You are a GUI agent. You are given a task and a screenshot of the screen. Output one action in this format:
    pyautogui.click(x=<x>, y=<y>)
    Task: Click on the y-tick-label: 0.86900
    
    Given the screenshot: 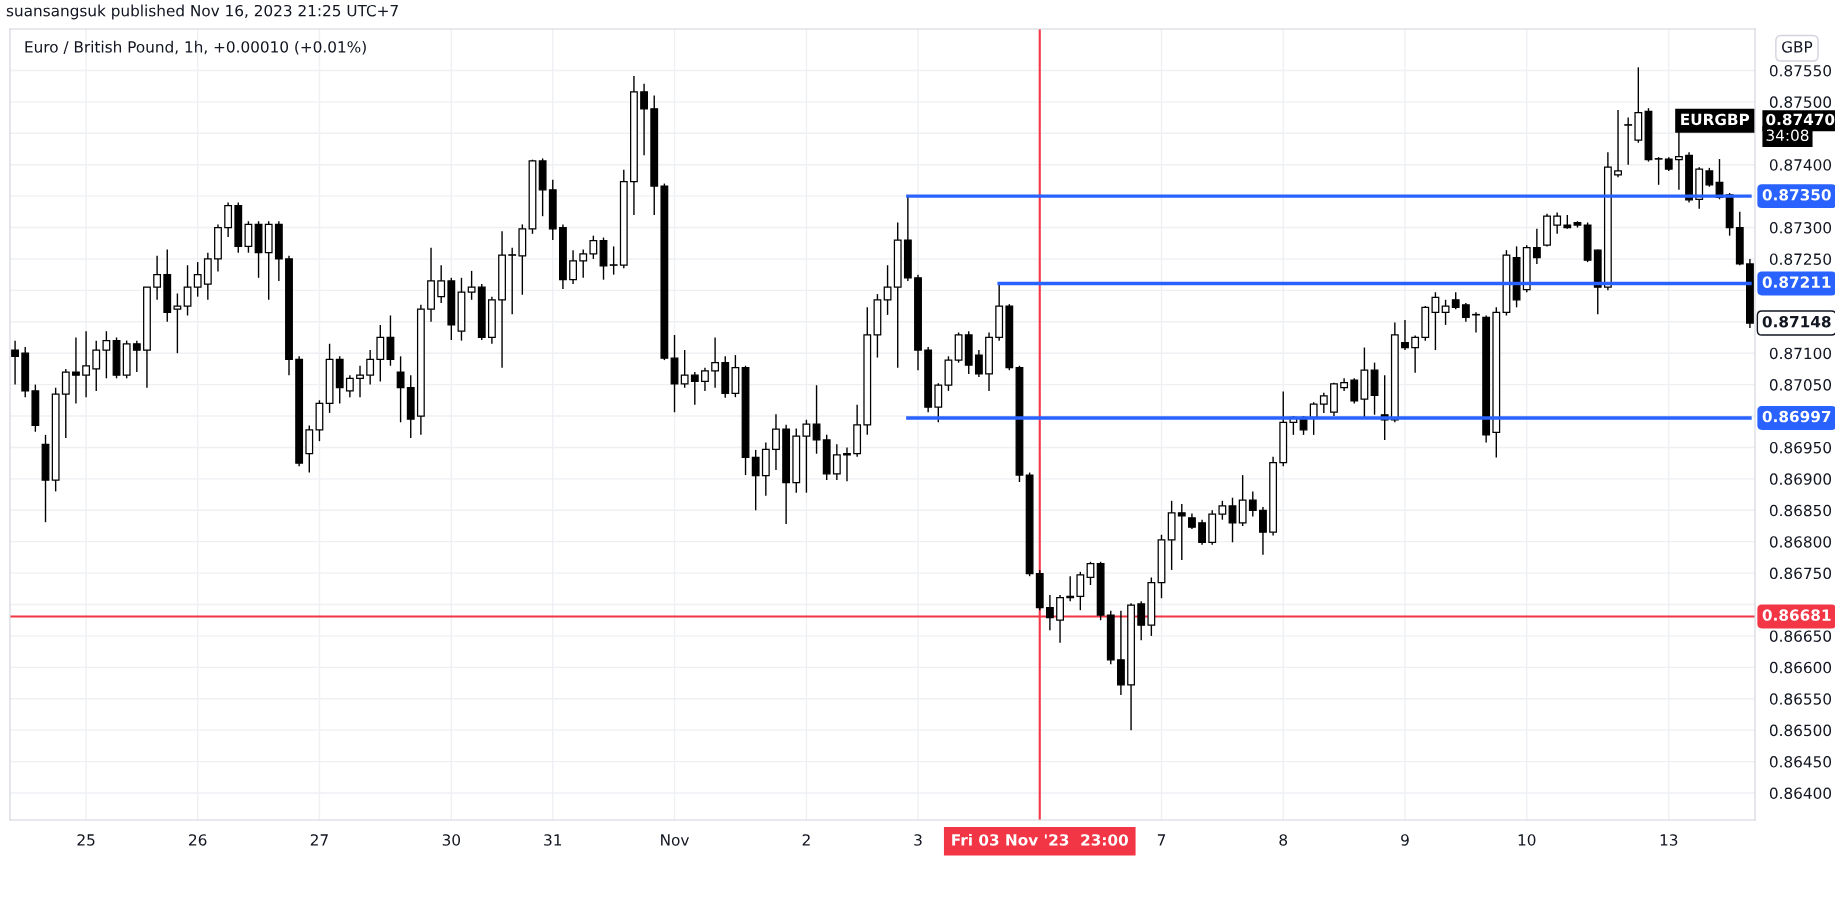 What is the action you would take?
    pyautogui.click(x=1800, y=479)
    